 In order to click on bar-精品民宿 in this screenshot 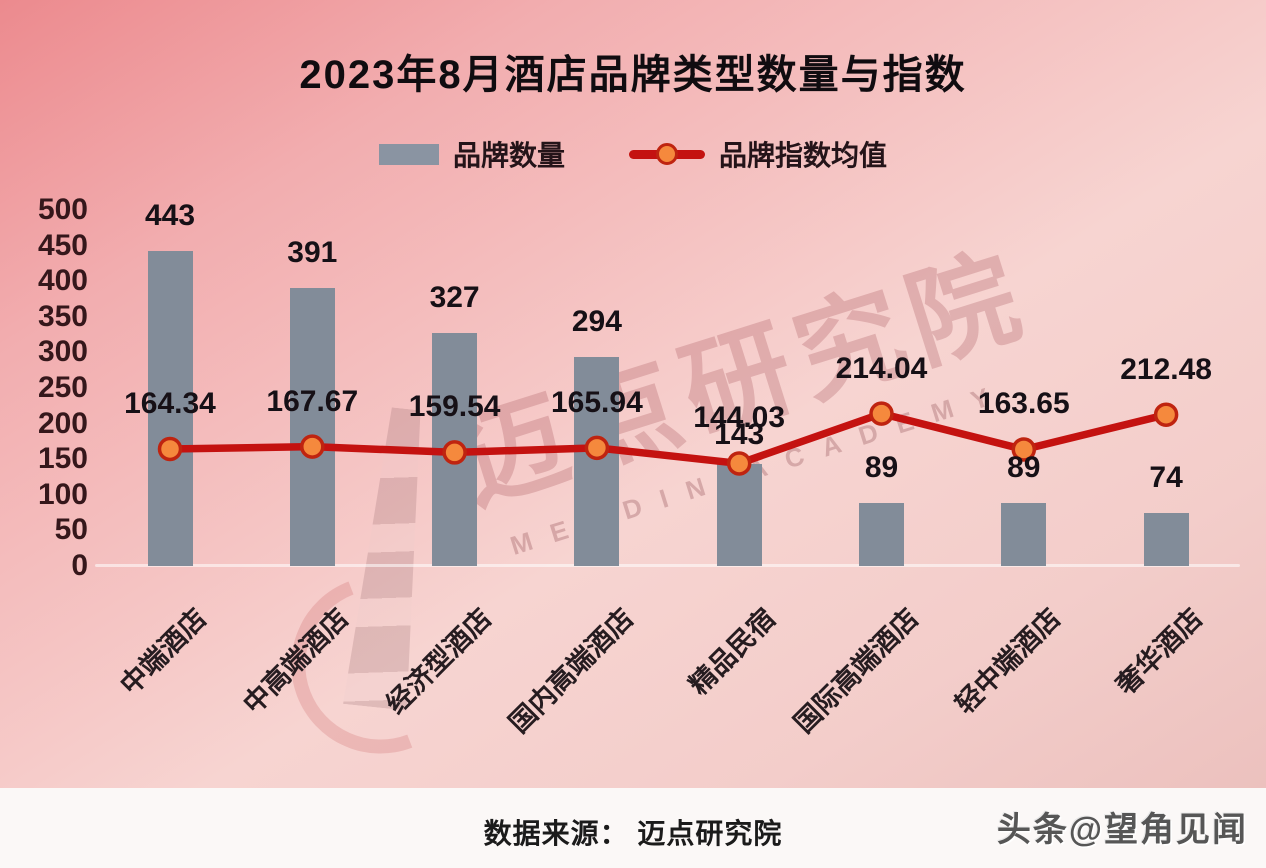, I will do `click(739, 515)`.